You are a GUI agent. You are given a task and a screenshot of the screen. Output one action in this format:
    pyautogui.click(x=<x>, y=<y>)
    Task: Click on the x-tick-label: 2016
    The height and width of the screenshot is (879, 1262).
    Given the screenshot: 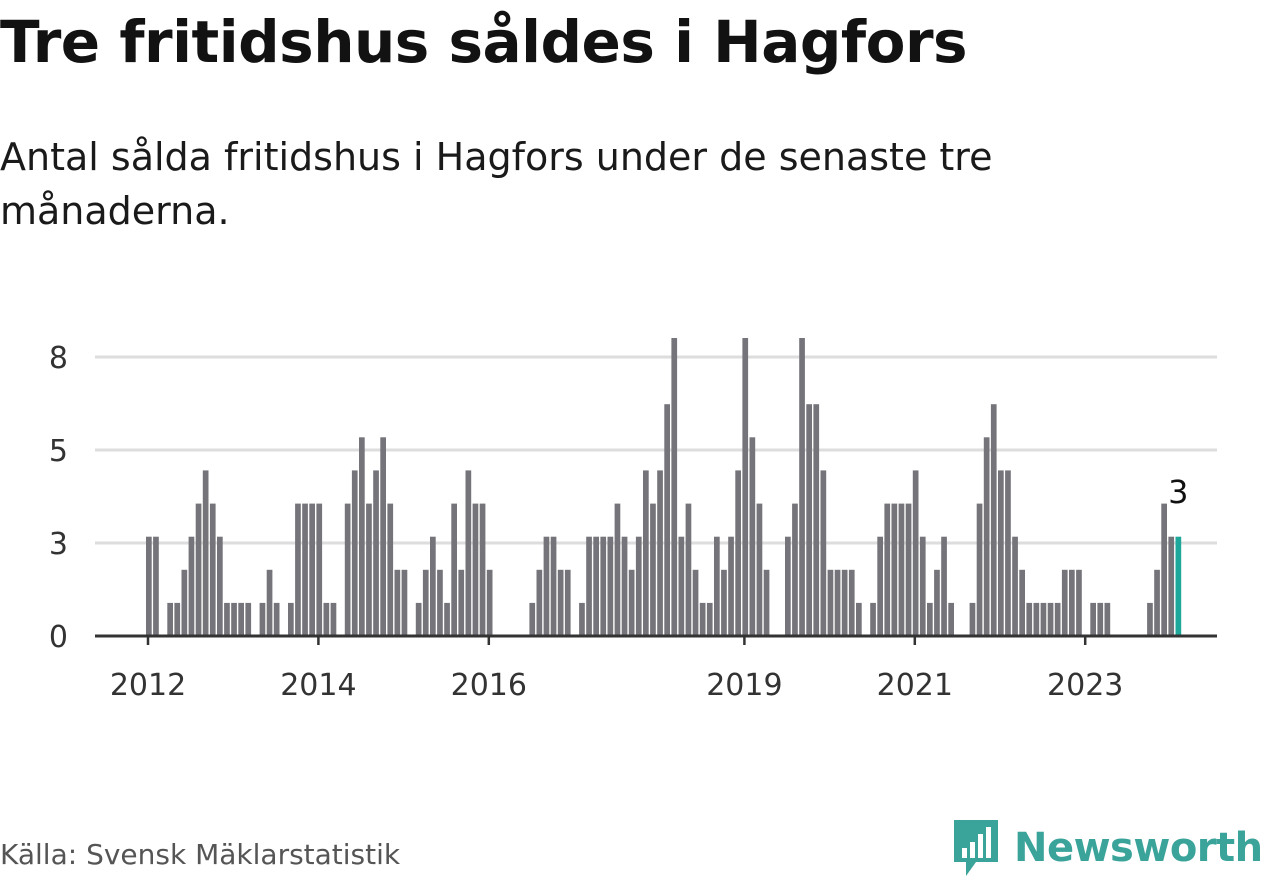 What is the action you would take?
    pyautogui.click(x=489, y=685)
    